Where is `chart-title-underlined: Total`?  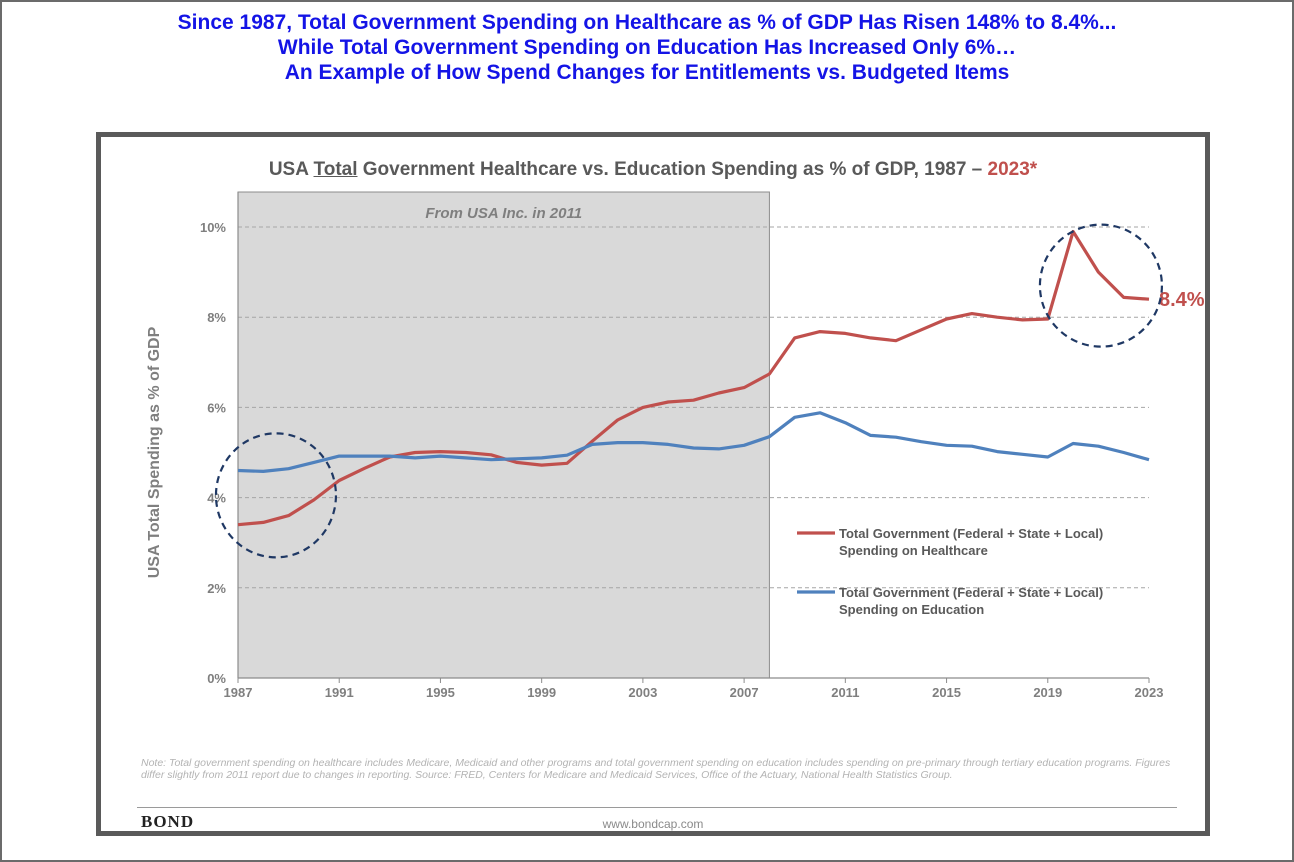 chart-title-underlined: Total is located at coordinates (335, 169).